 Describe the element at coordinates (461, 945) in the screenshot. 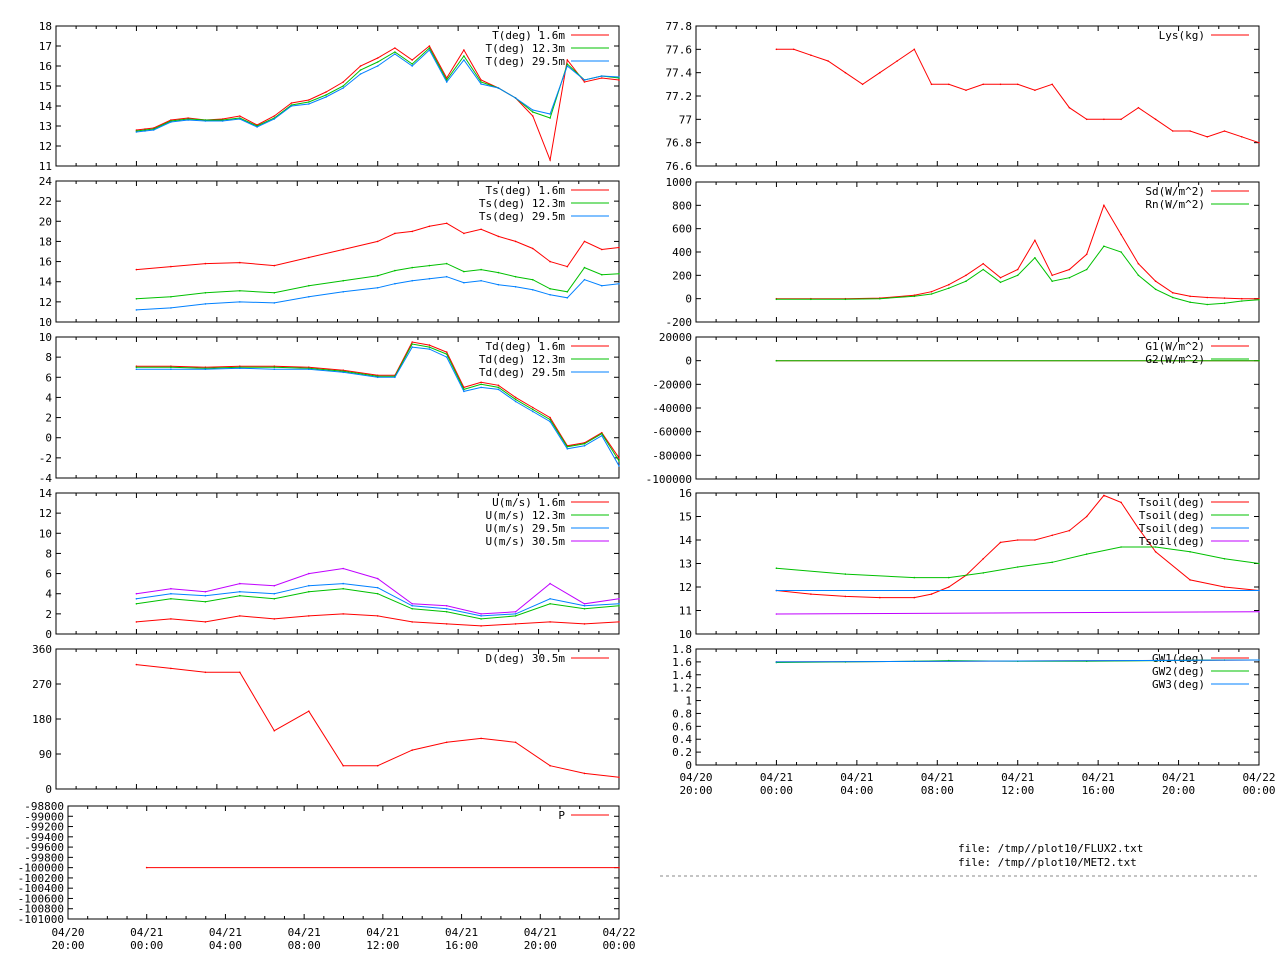

I see `x-tick-time: 16:00` at that location.